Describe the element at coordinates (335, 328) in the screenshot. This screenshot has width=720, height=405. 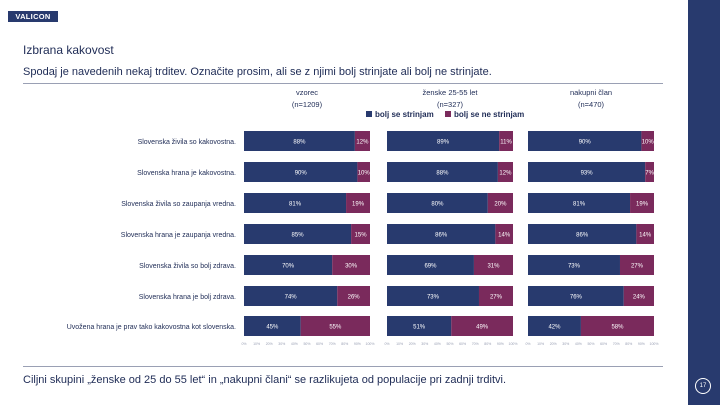
I see `data-label-disagree: 55%` at that location.